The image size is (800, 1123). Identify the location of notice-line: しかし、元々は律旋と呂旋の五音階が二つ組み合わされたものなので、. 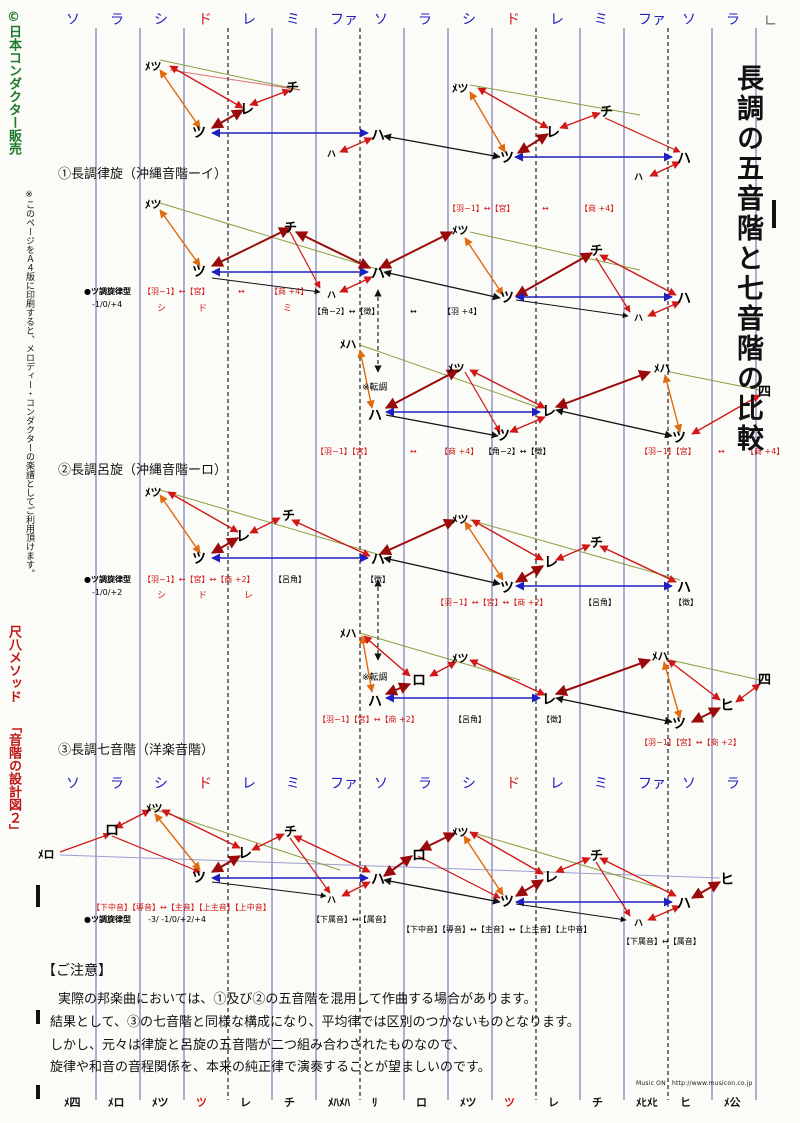
(258, 1045).